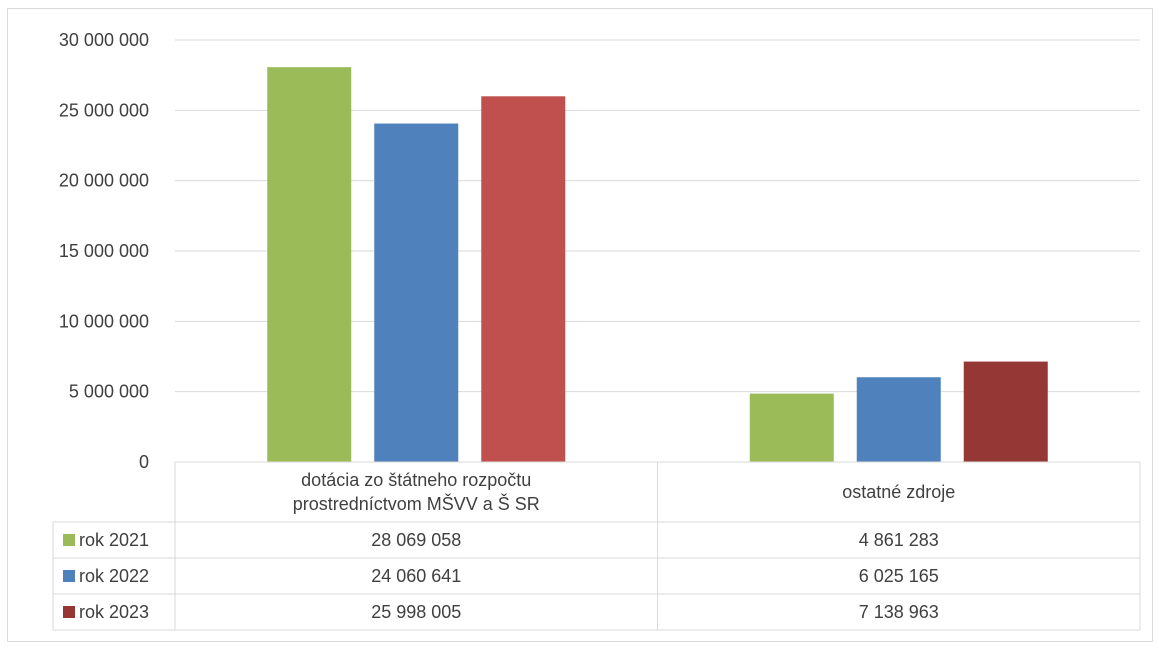  I want to click on y-tick-label: 30 000 000, so click(104, 40).